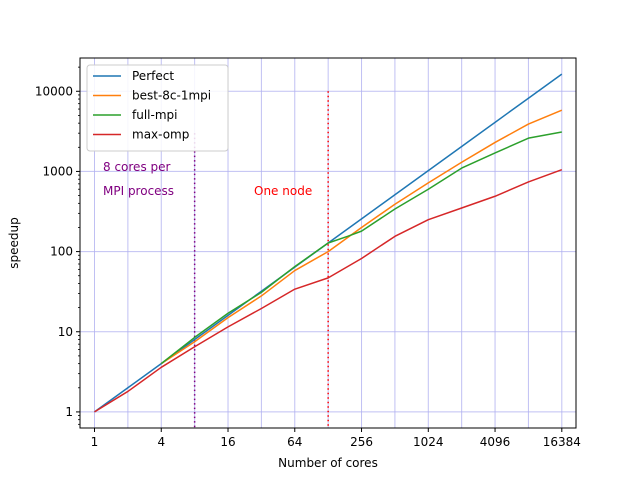 This screenshot has height=480, width=640. What do you see at coordinates (14, 242) in the screenshot?
I see `y-axis-label: speedup` at bounding box center [14, 242].